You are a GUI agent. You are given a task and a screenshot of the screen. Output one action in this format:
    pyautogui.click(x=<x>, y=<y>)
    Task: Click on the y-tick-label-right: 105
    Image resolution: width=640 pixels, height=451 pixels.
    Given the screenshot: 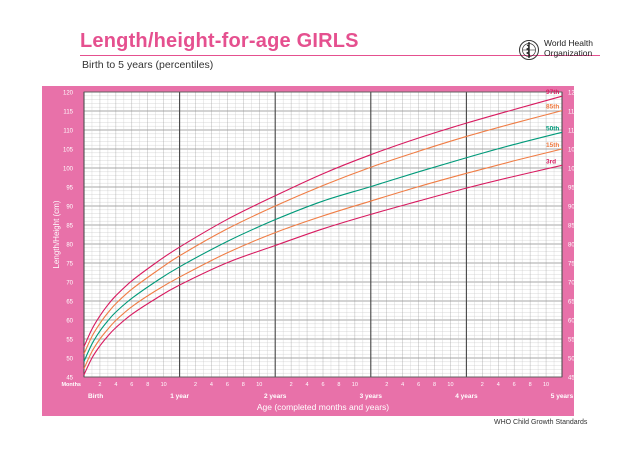 What is the action you would take?
    pyautogui.click(x=571, y=151)
    